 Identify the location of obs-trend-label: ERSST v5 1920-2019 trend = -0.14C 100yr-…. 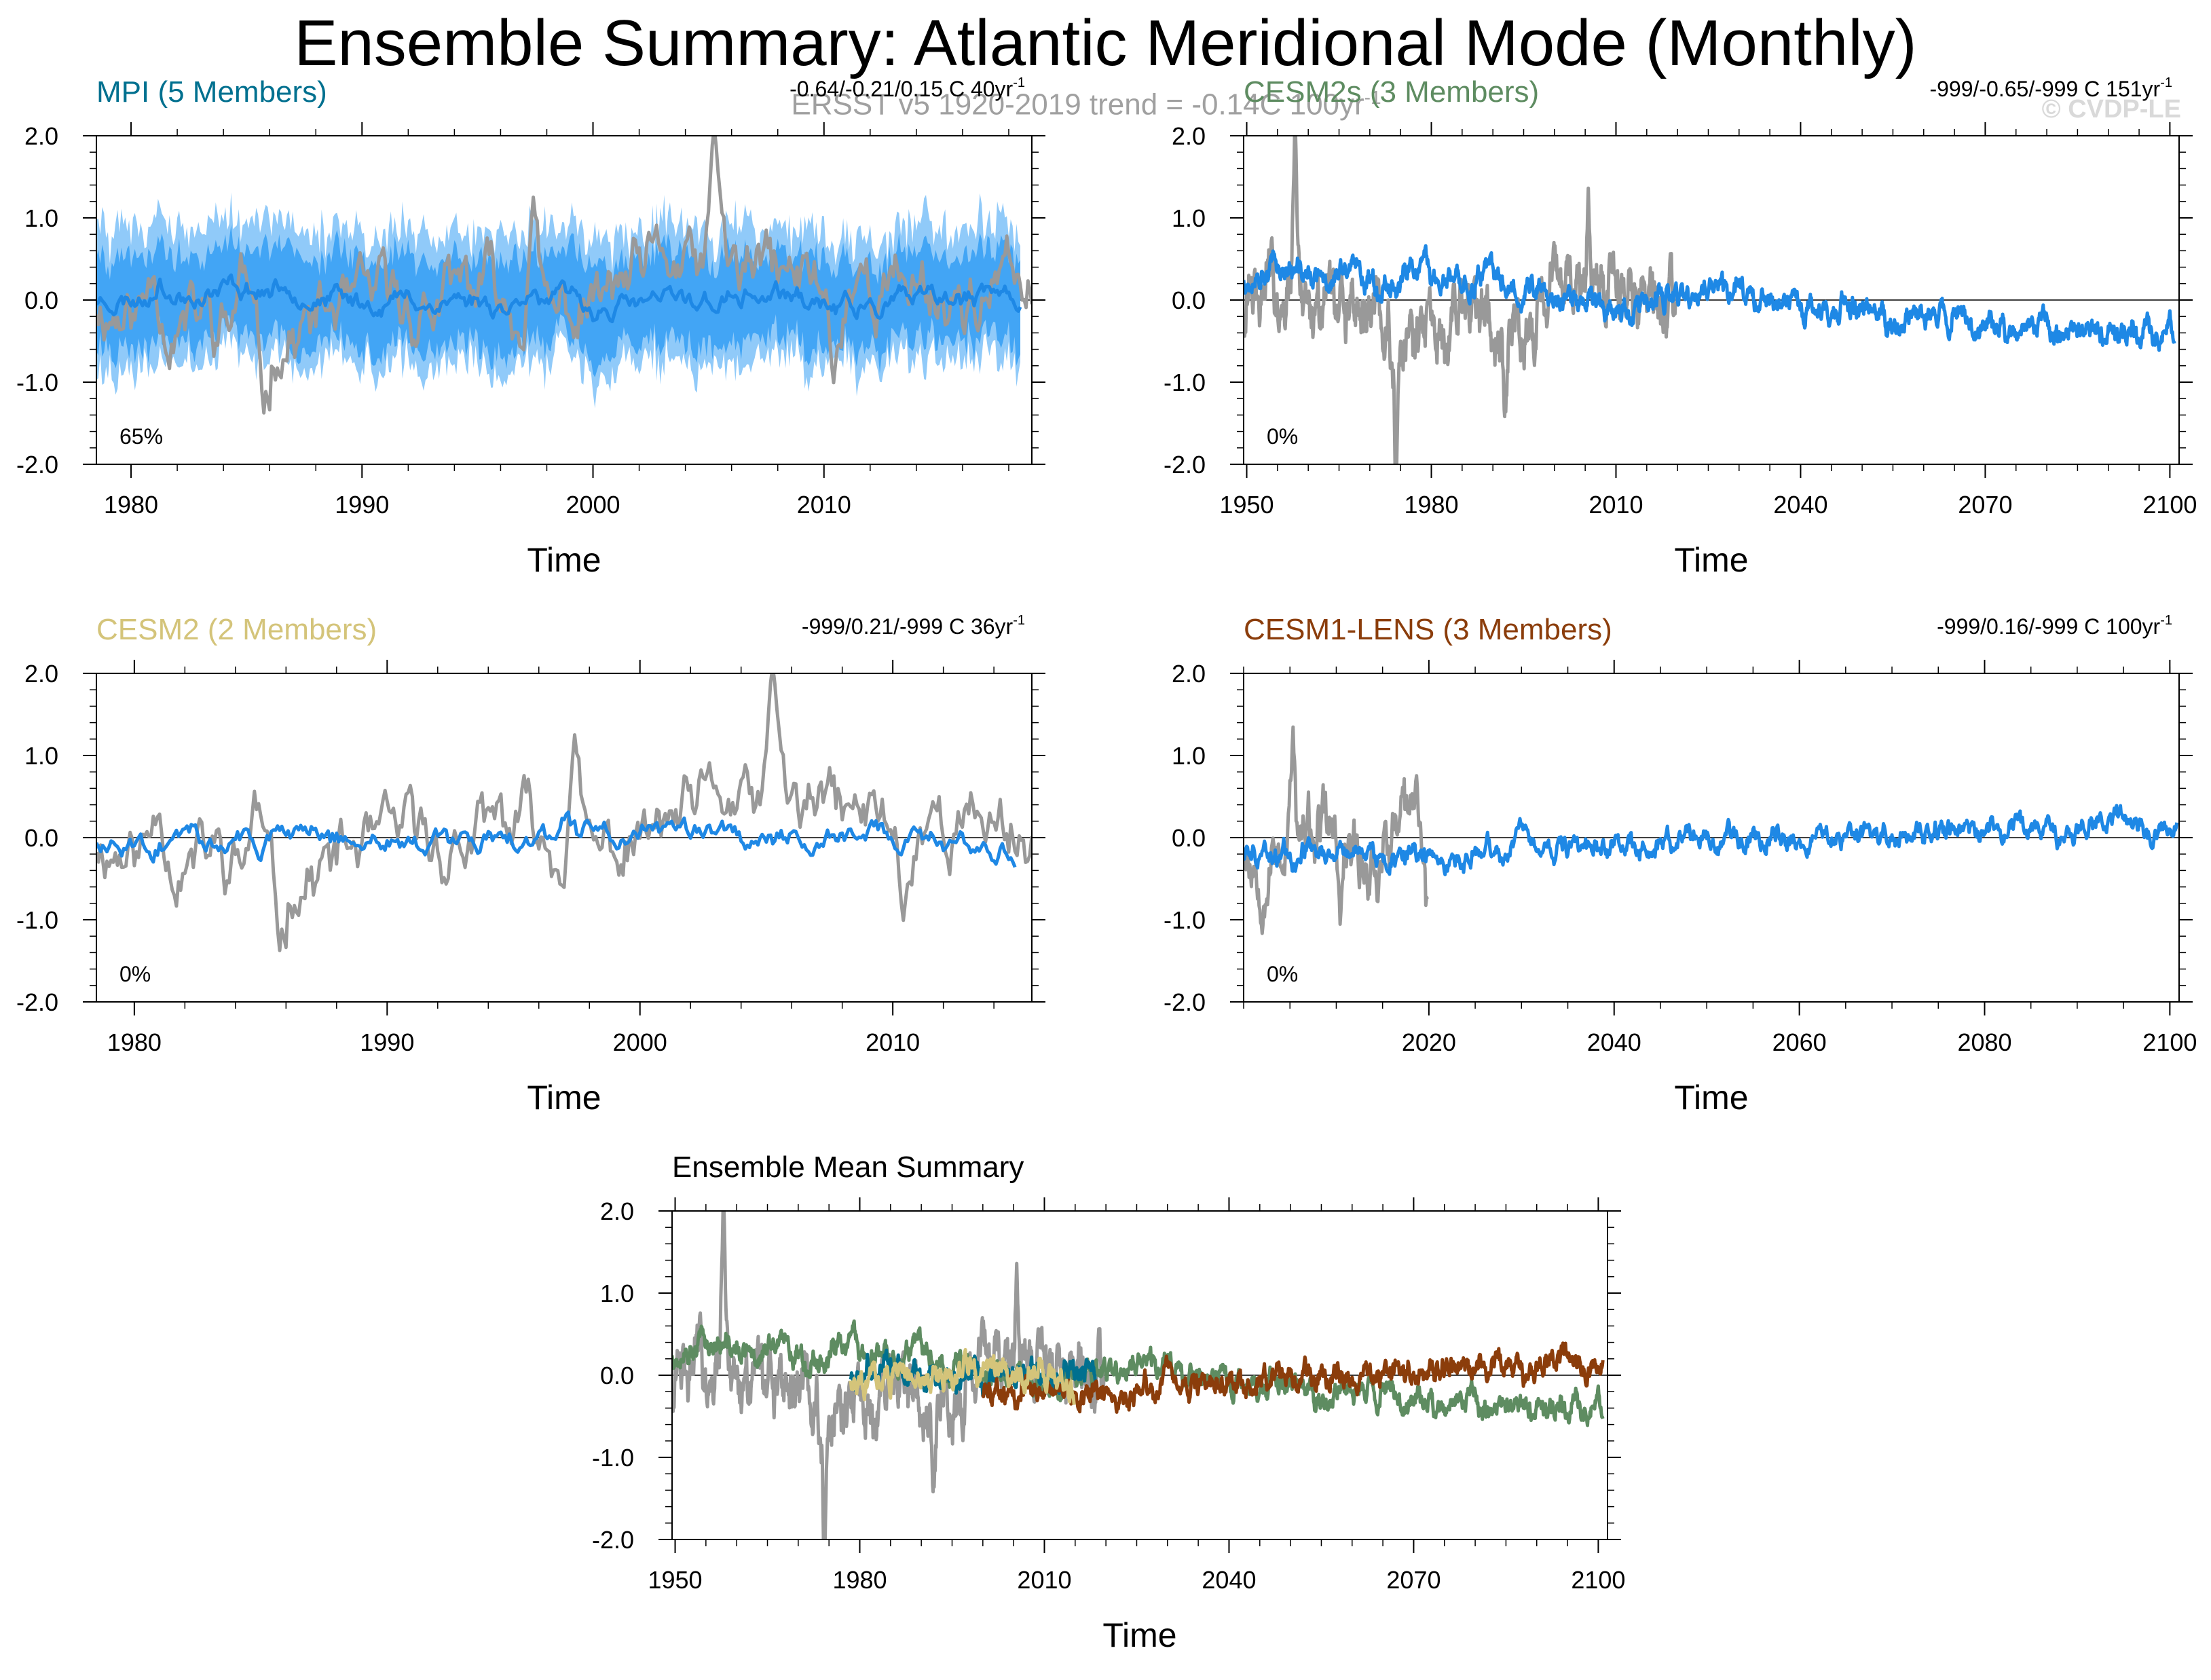
(1086, 105).